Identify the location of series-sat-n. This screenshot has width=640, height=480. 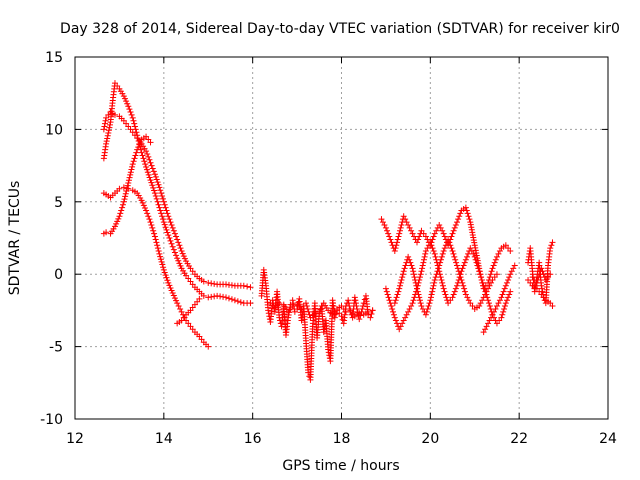
(541, 275).